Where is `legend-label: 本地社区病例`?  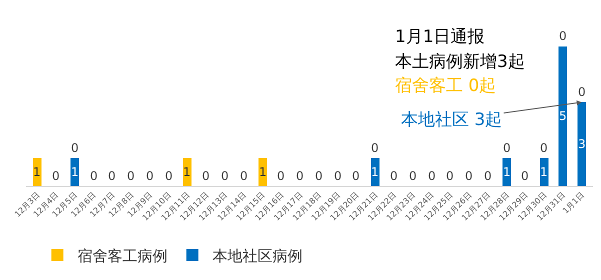 legend-label: 本地社区病例 is located at coordinates (257, 255).